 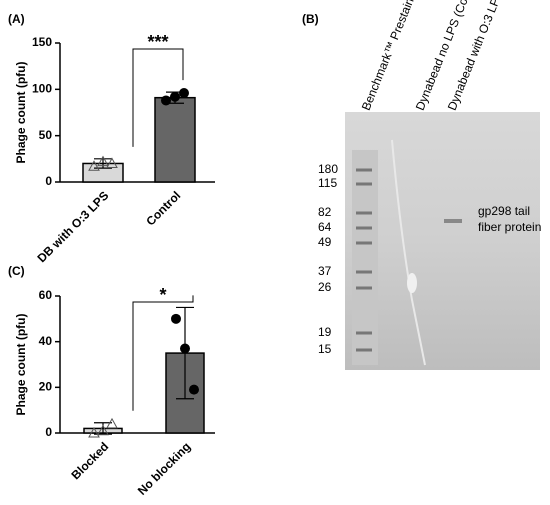 I want to click on panel-label: (A), so click(x=16, y=19).